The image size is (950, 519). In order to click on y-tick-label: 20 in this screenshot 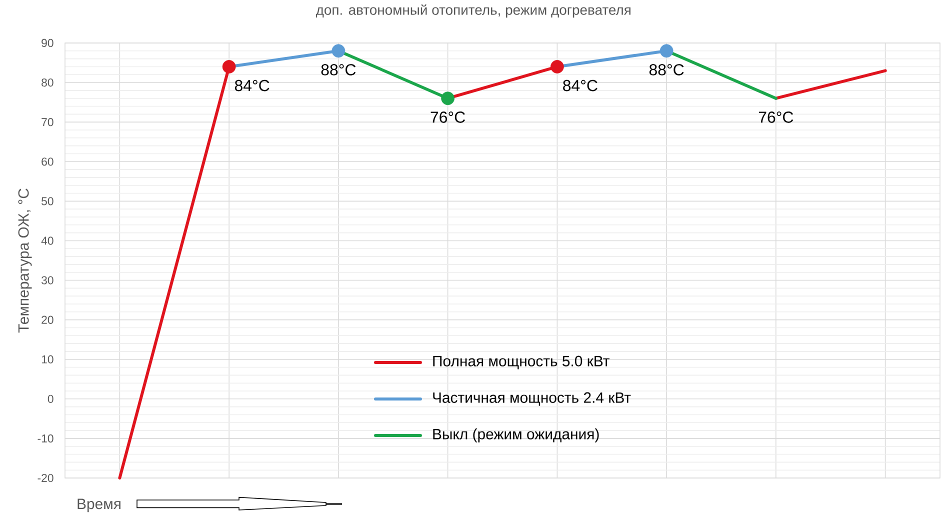, I will do `click(48, 320)`.